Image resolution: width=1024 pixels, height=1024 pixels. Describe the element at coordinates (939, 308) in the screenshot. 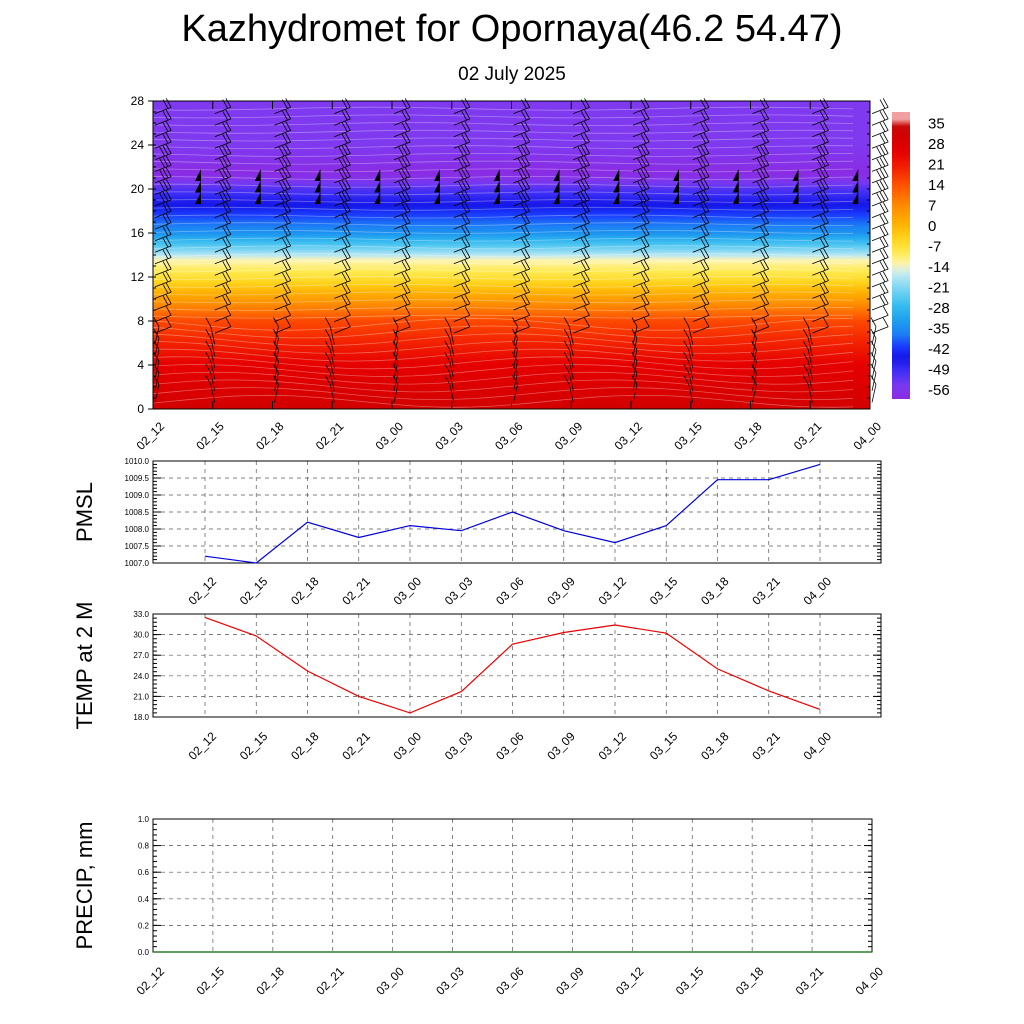

I see `colorbar-label: -28` at that location.